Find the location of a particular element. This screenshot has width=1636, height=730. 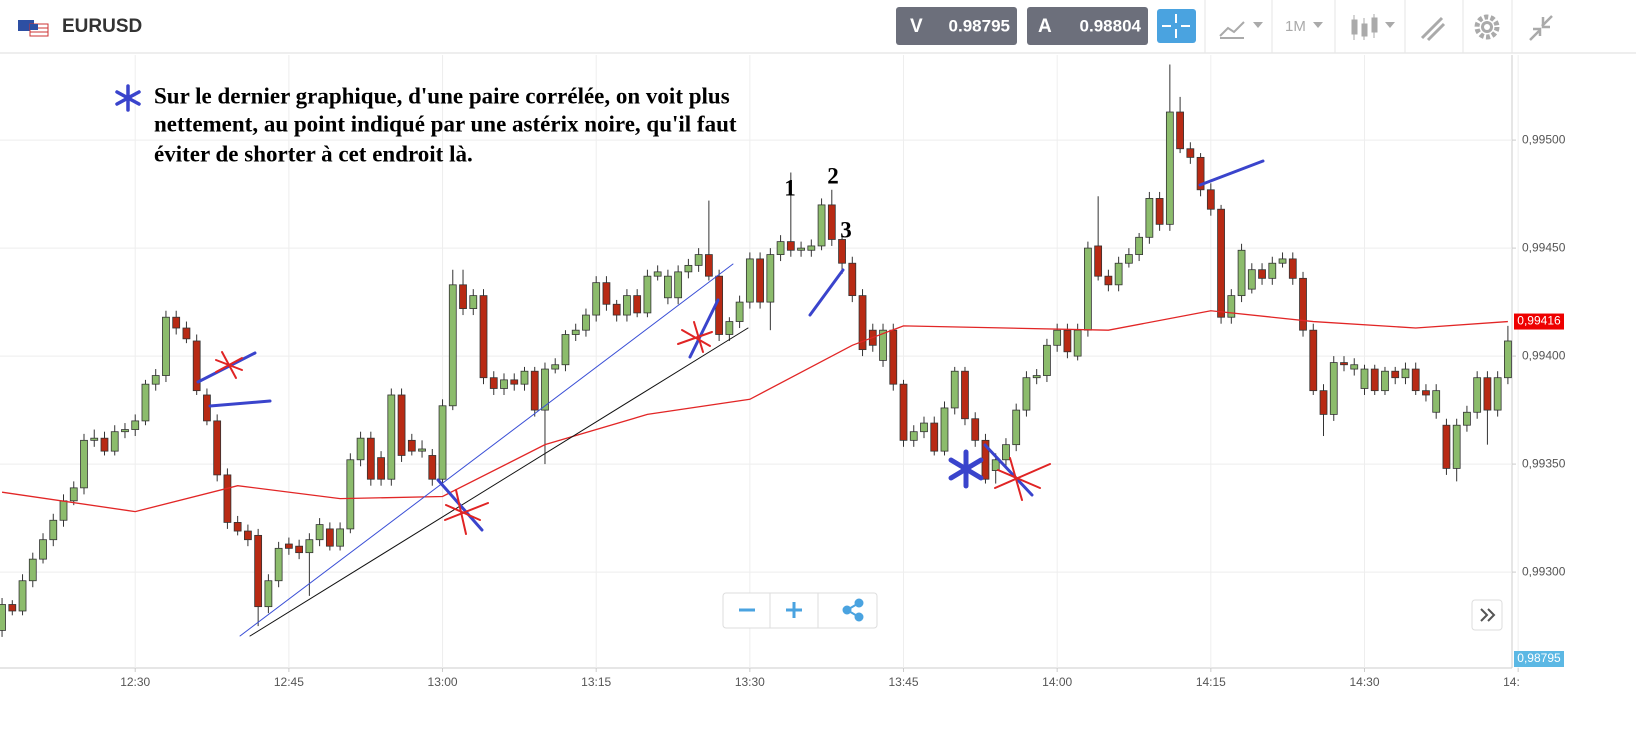

x-tick-label: 13:45 is located at coordinates (903, 682).